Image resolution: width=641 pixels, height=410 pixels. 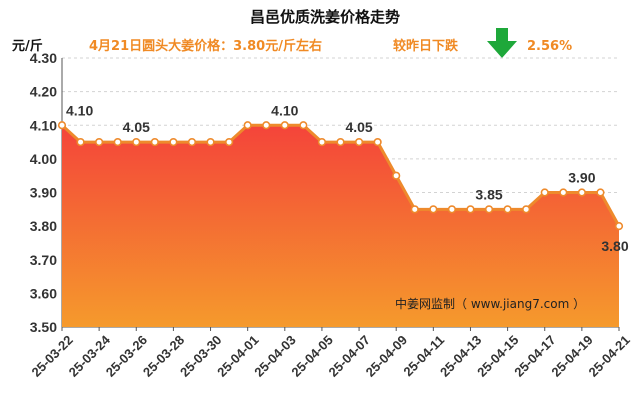 What do you see at coordinates (205, 46) in the screenshot?
I see `price-note: 4月21日圆头大姜价格：3.80元/斤左右` at bounding box center [205, 46].